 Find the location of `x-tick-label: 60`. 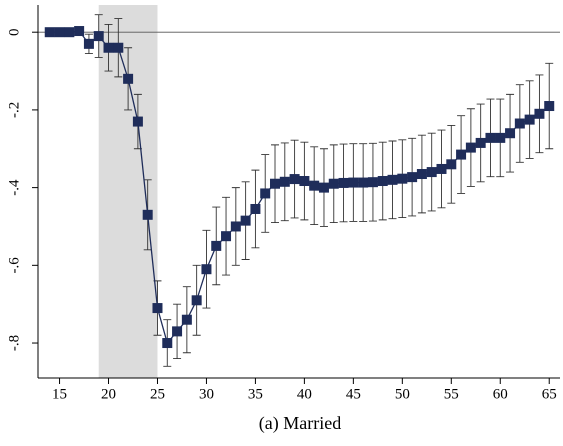

x-tick-label: 60 is located at coordinates (500, 394).